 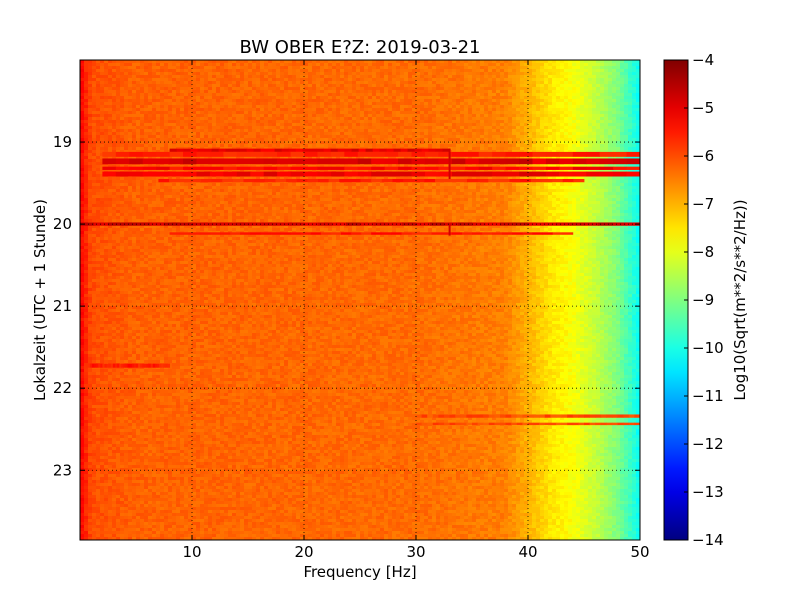 I want to click on chart-title: BW OBER E?Z: 2019-03-21, so click(x=360, y=47).